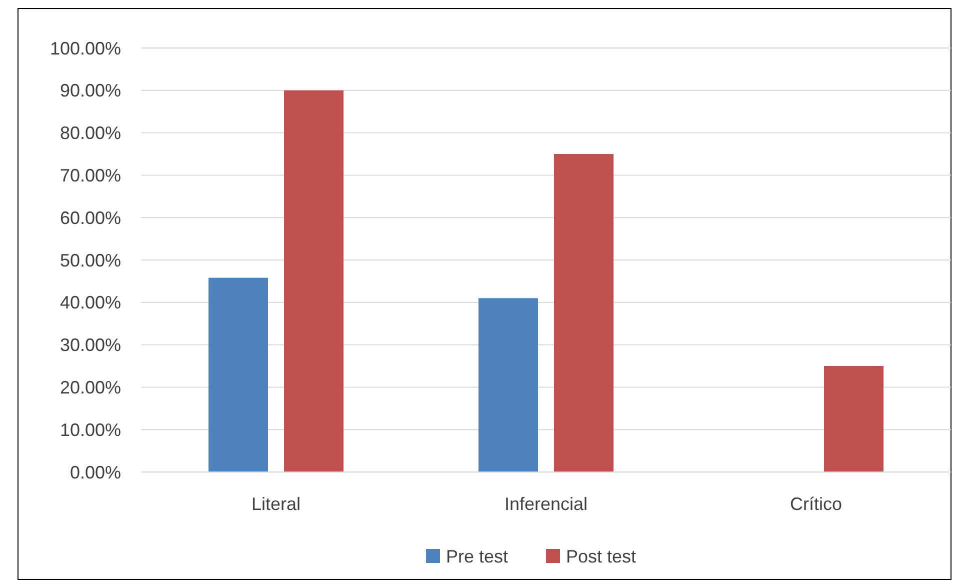 Image resolution: width=960 pixels, height=580 pixels. Describe the element at coordinates (477, 556) in the screenshot. I see `legend-label: Pre test` at that location.